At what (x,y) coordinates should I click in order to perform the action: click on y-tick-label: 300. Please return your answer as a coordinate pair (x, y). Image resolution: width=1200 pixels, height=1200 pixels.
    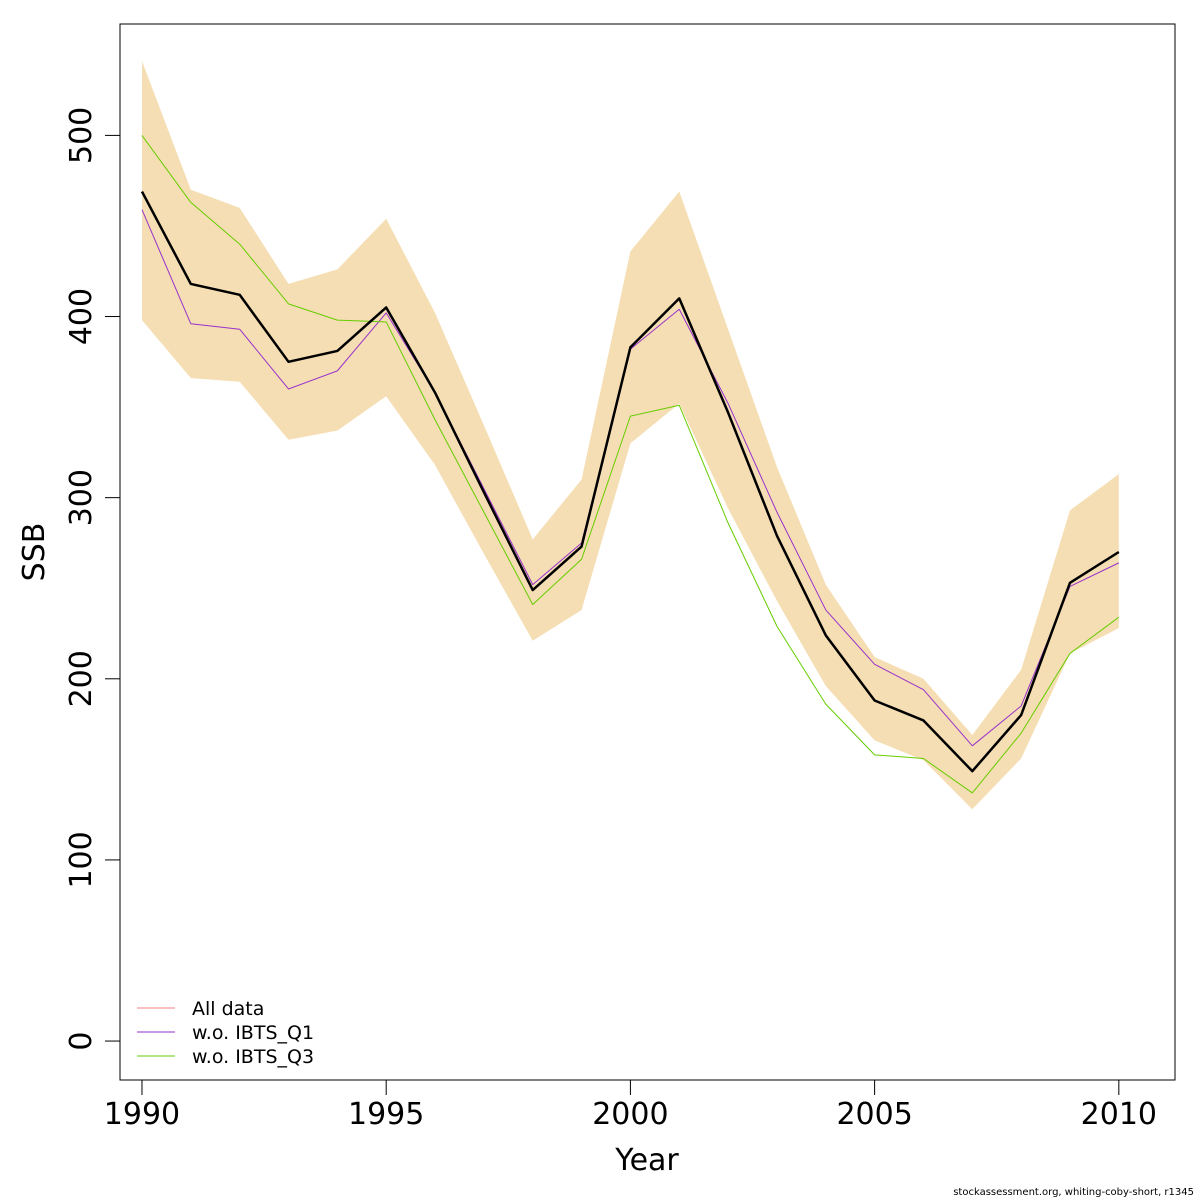
    Looking at the image, I should click on (81, 497).